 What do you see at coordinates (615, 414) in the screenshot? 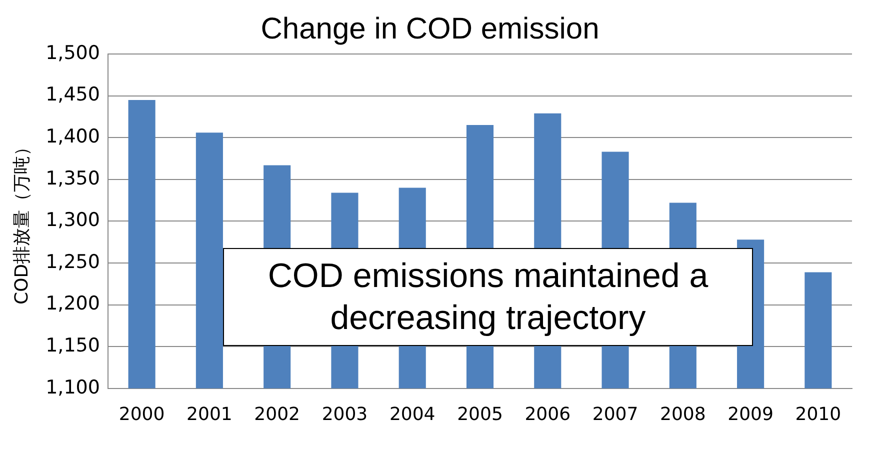
I see `x-tick-label: 2007` at bounding box center [615, 414].